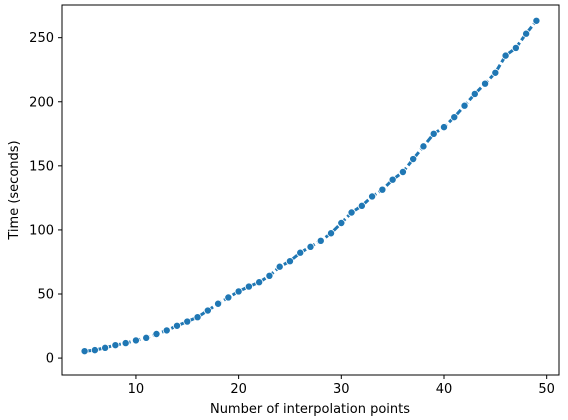 Image resolution: width=568 pixels, height=420 pixels. I want to click on y-axis: 0 50 100 150 200 250, so click(45, 199).